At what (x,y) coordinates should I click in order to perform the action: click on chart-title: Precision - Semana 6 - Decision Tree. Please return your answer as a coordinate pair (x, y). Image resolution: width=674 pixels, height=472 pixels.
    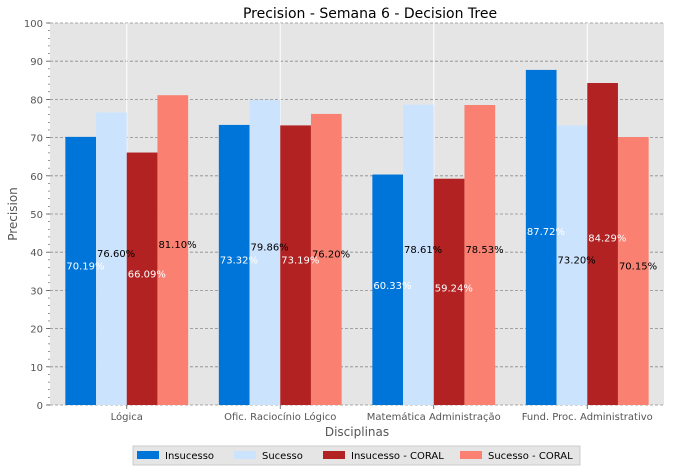
    Looking at the image, I should click on (370, 14).